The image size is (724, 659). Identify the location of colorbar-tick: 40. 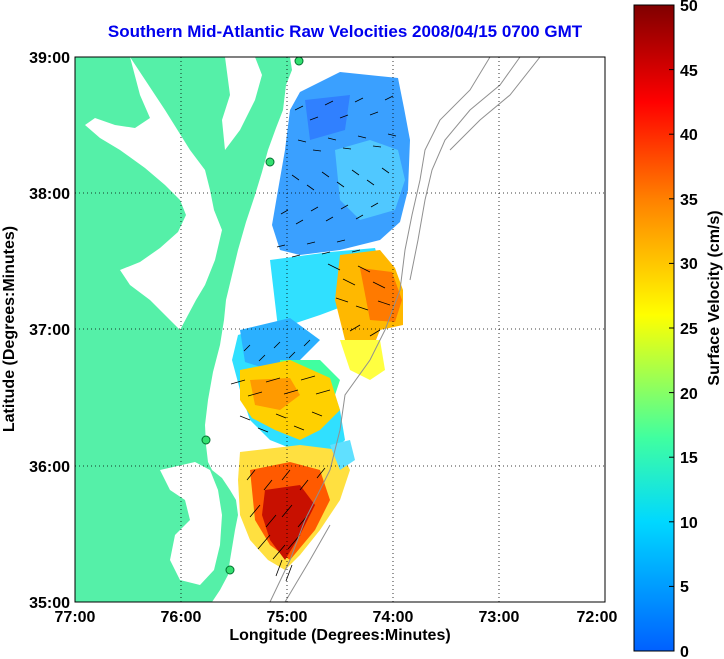
(689, 135).